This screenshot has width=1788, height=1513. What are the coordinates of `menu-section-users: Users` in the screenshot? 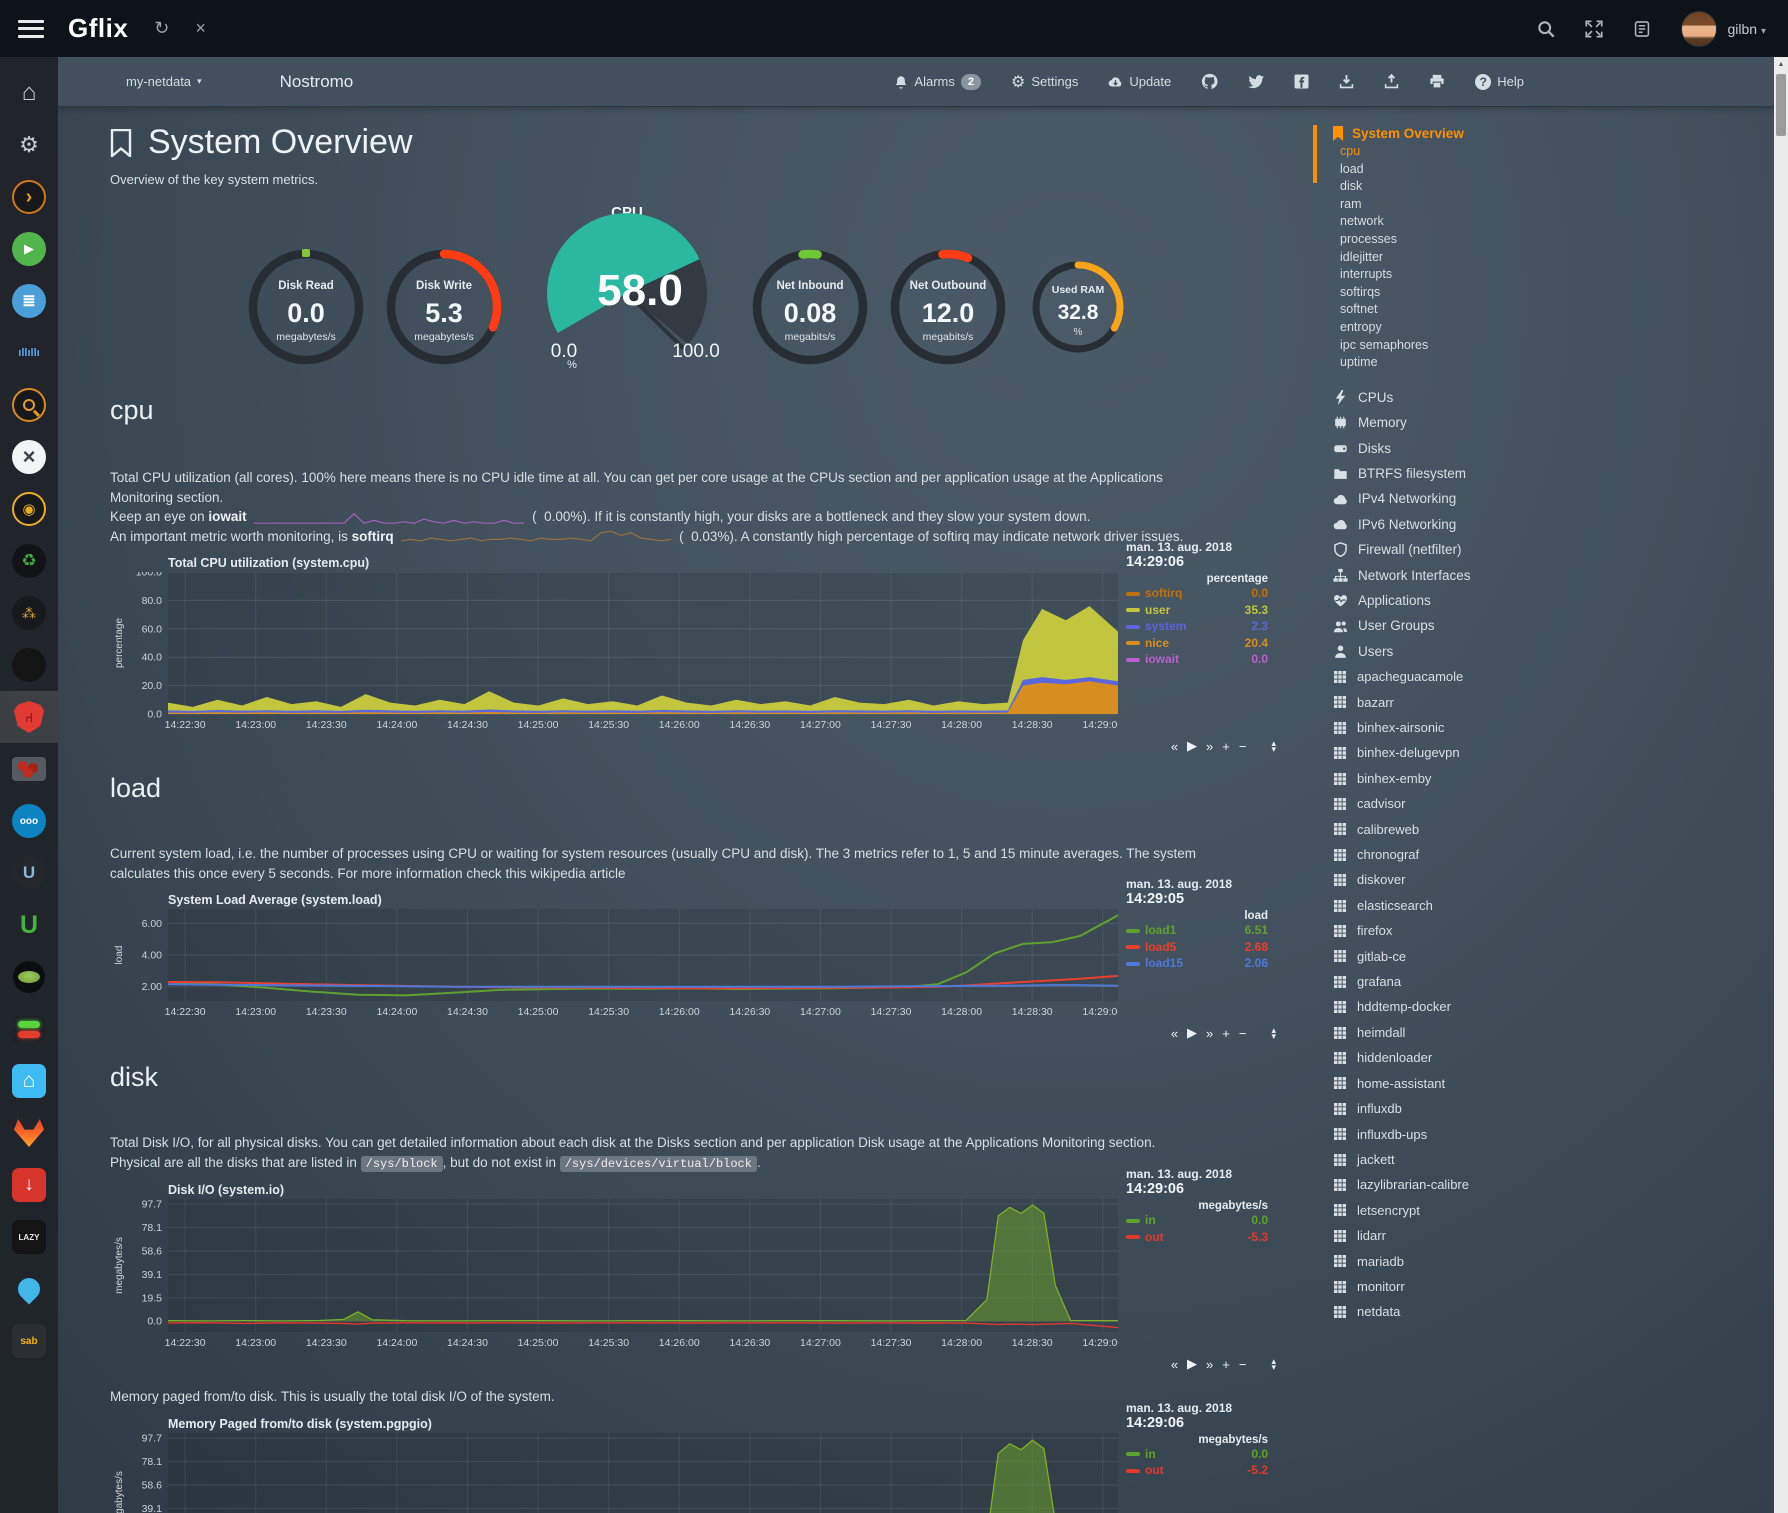 It's located at (1463, 651).